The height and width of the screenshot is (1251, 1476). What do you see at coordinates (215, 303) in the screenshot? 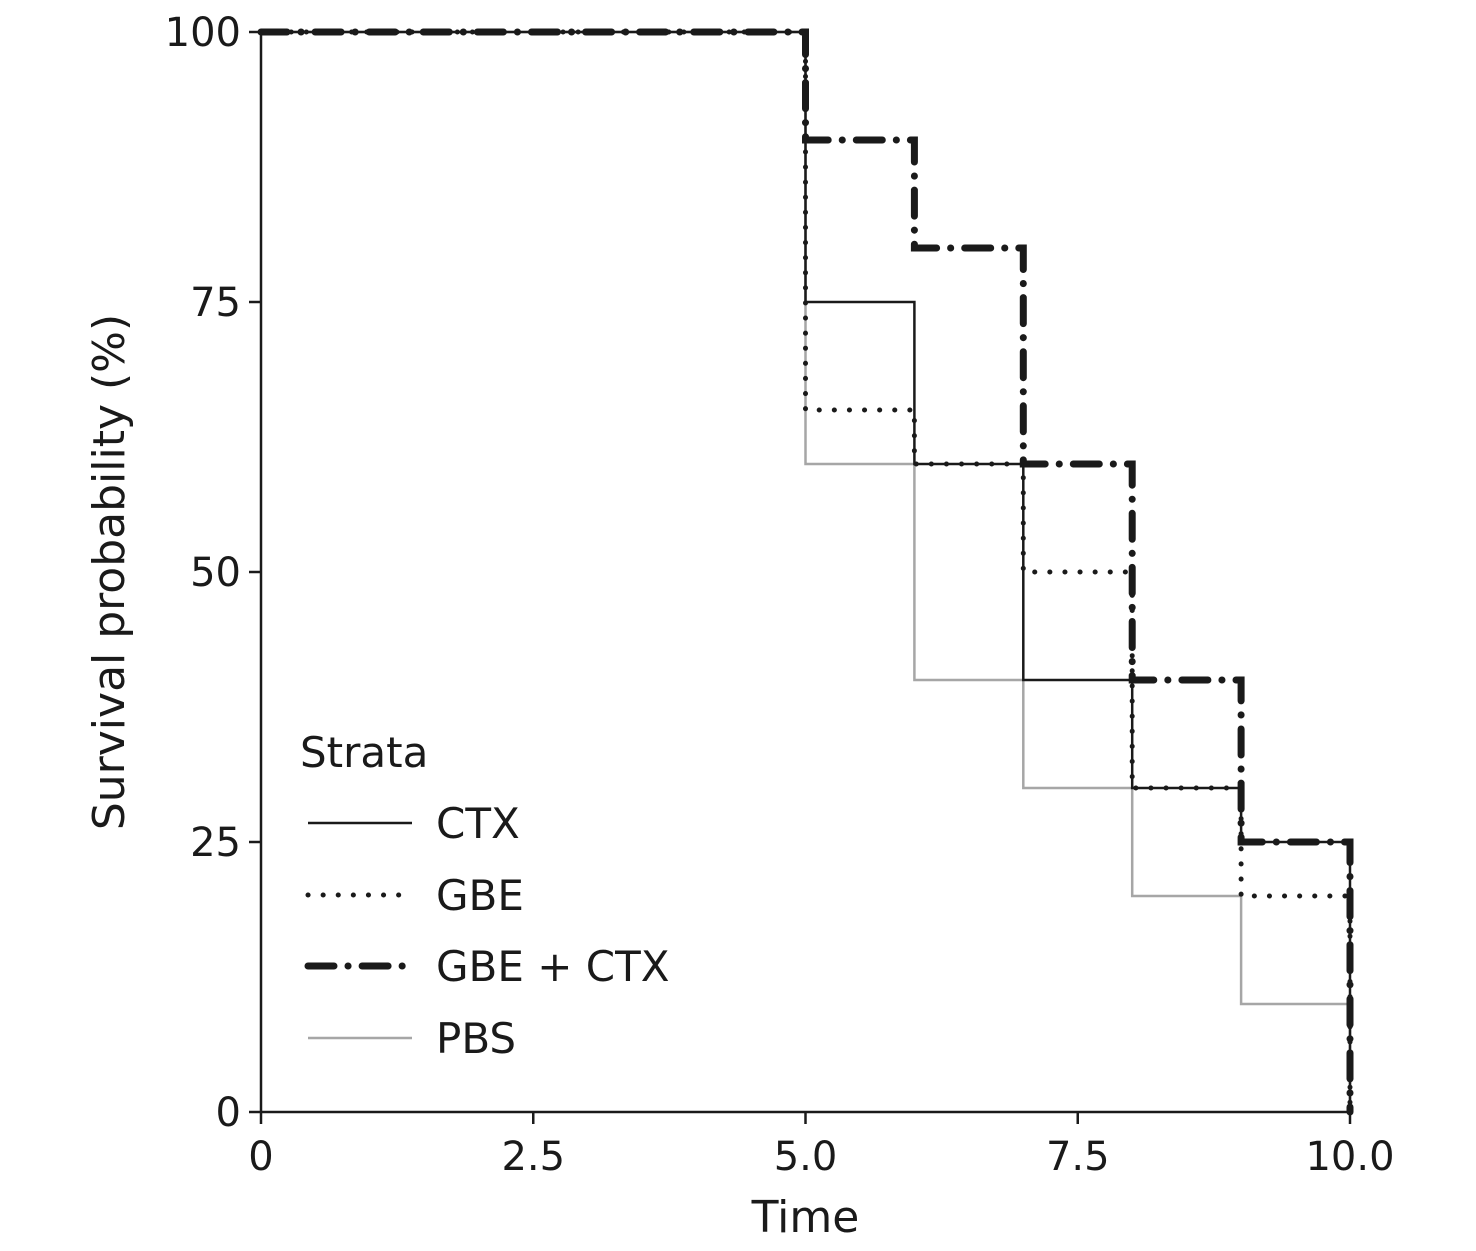
I see `y-tick-label: 75` at bounding box center [215, 303].